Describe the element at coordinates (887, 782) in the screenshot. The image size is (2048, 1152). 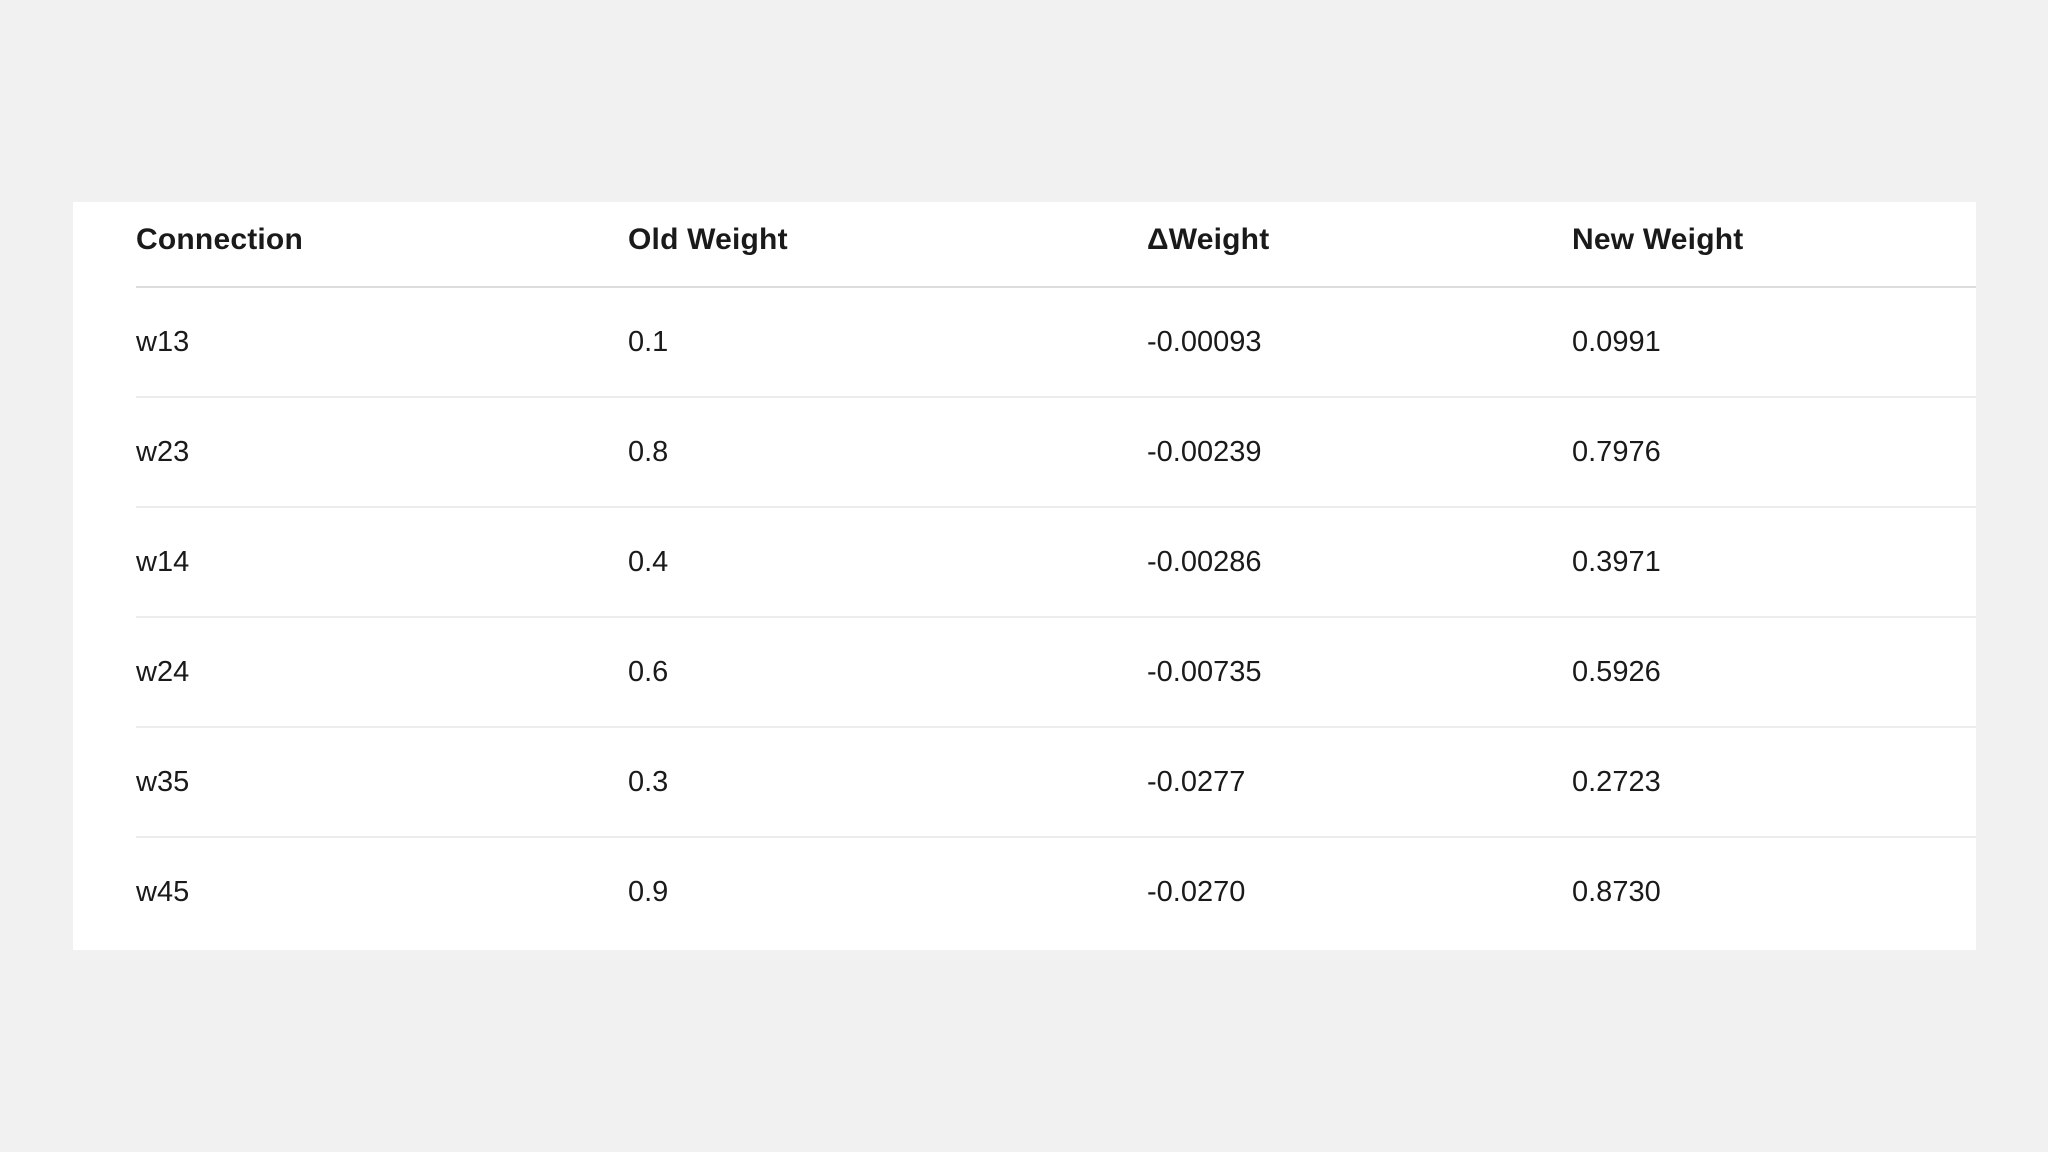
I see `cell-old-weight: 0.3` at that location.